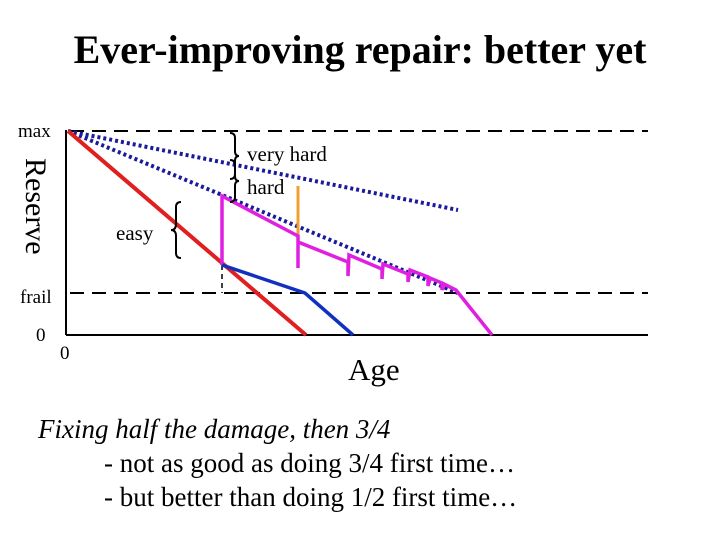  What do you see at coordinates (266, 187) in the screenshot?
I see `hard-label: hard` at bounding box center [266, 187].